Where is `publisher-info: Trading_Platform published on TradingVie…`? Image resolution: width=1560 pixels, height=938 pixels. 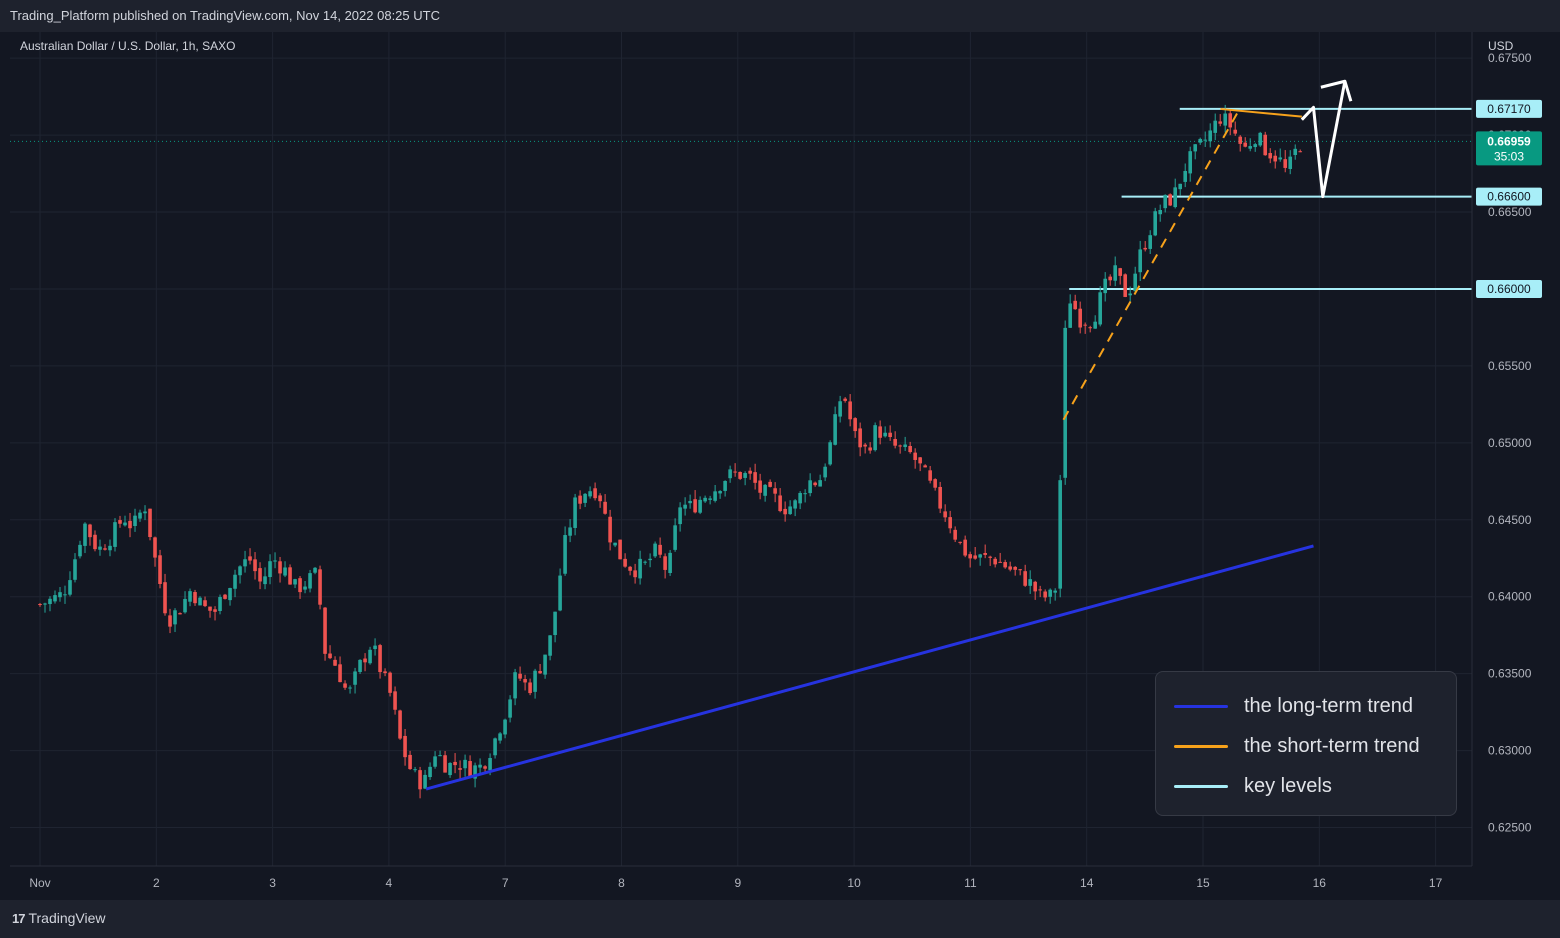
publisher-info: Trading_Platform published on TradingVie… is located at coordinates (225, 15).